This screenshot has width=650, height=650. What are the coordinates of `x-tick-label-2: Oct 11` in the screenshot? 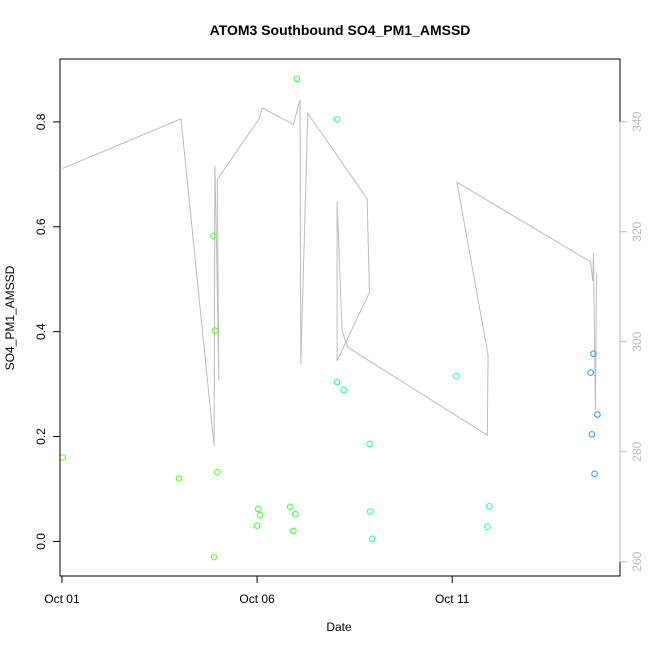 It's located at (452, 599).